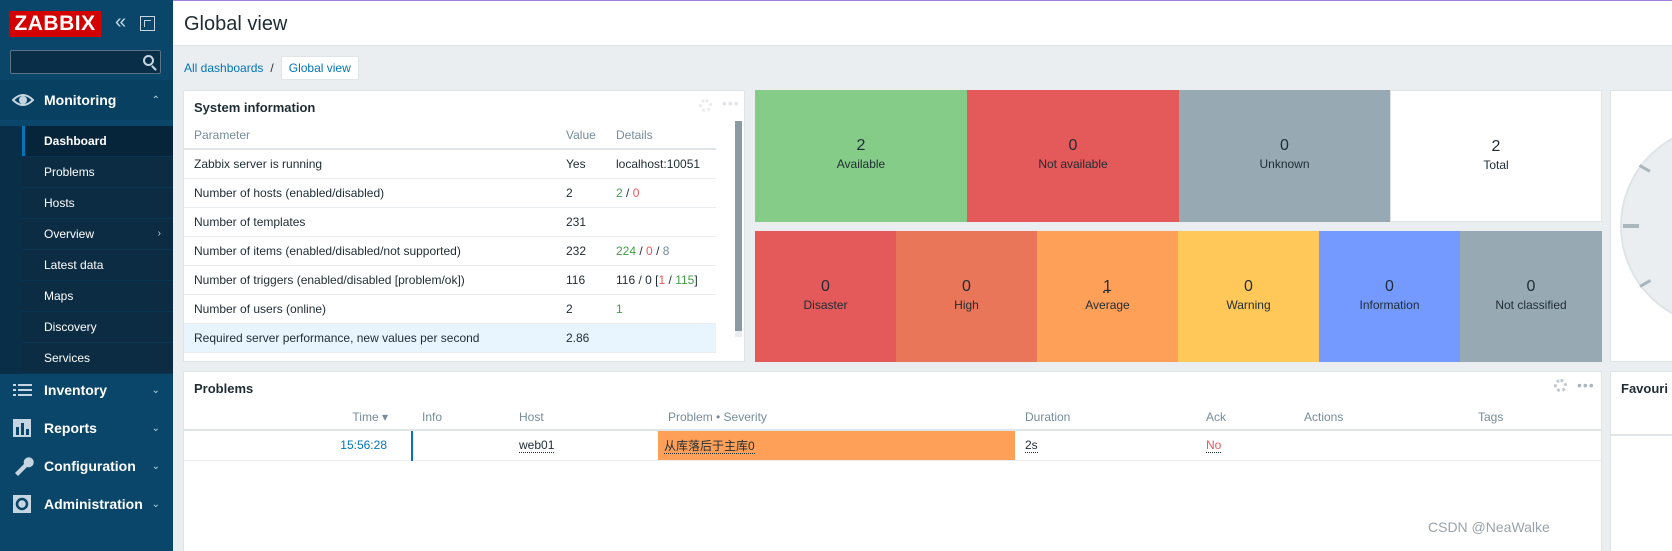  What do you see at coordinates (86, 428) in the screenshot?
I see `menu-reports: Reports ⌄` at bounding box center [86, 428].